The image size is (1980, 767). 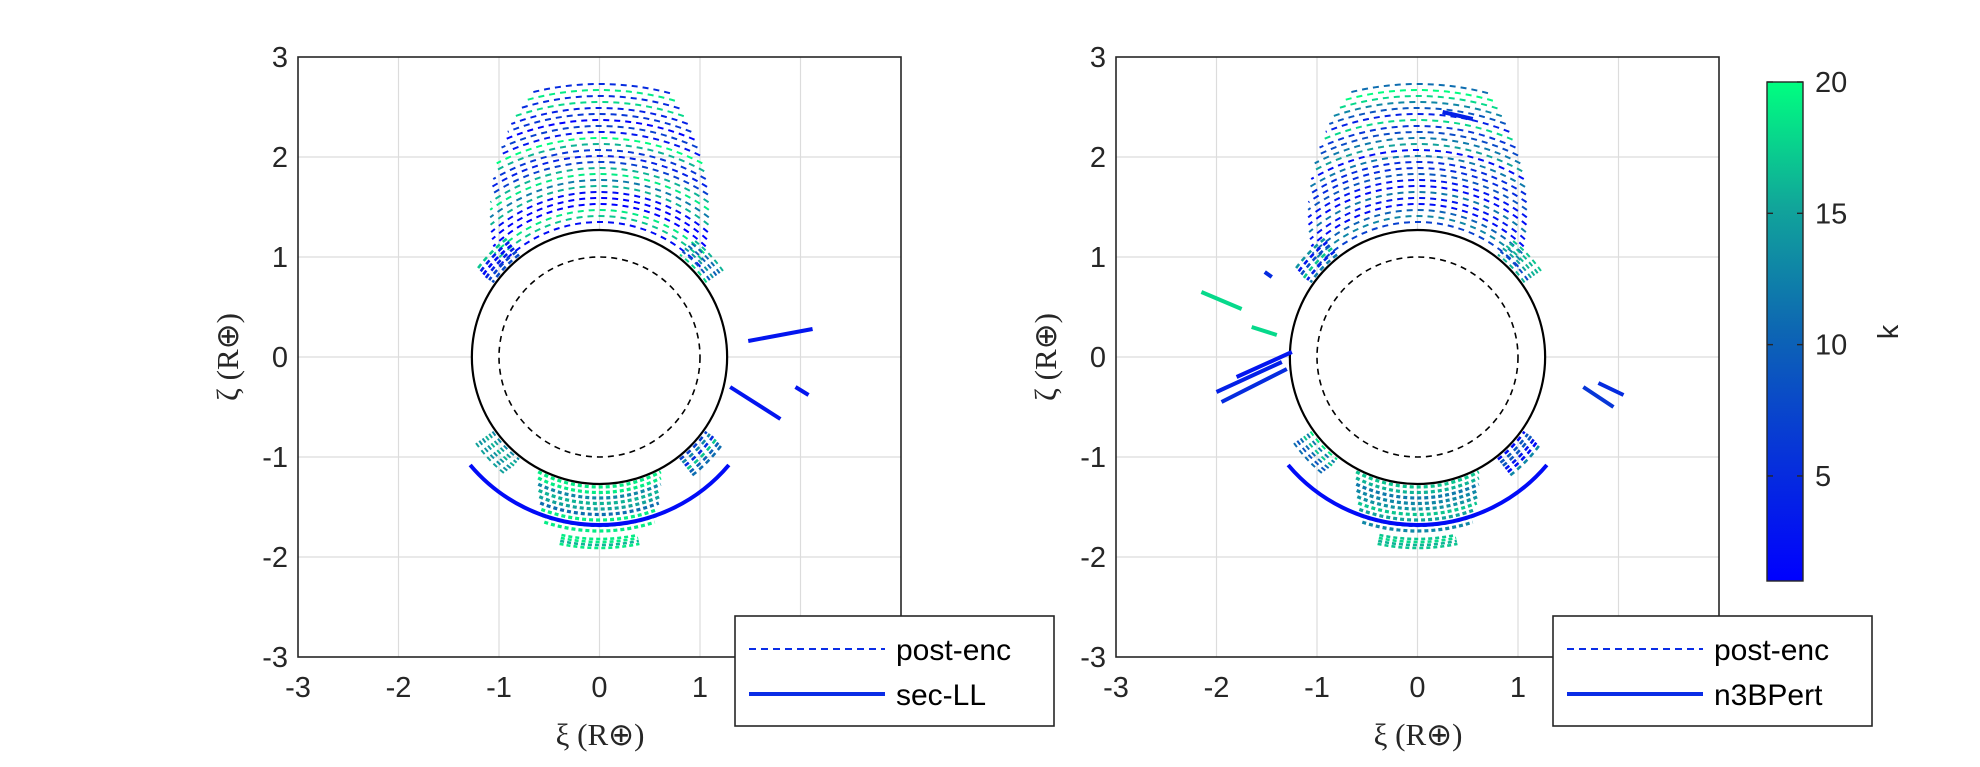 I want to click on y-tick-label: -3, so click(x=275, y=658).